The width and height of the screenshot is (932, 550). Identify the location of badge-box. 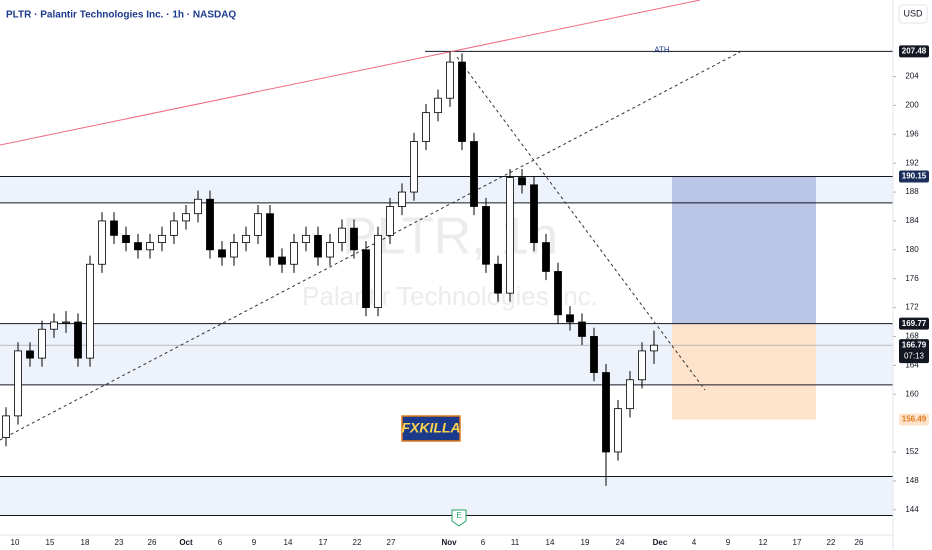
(431, 428).